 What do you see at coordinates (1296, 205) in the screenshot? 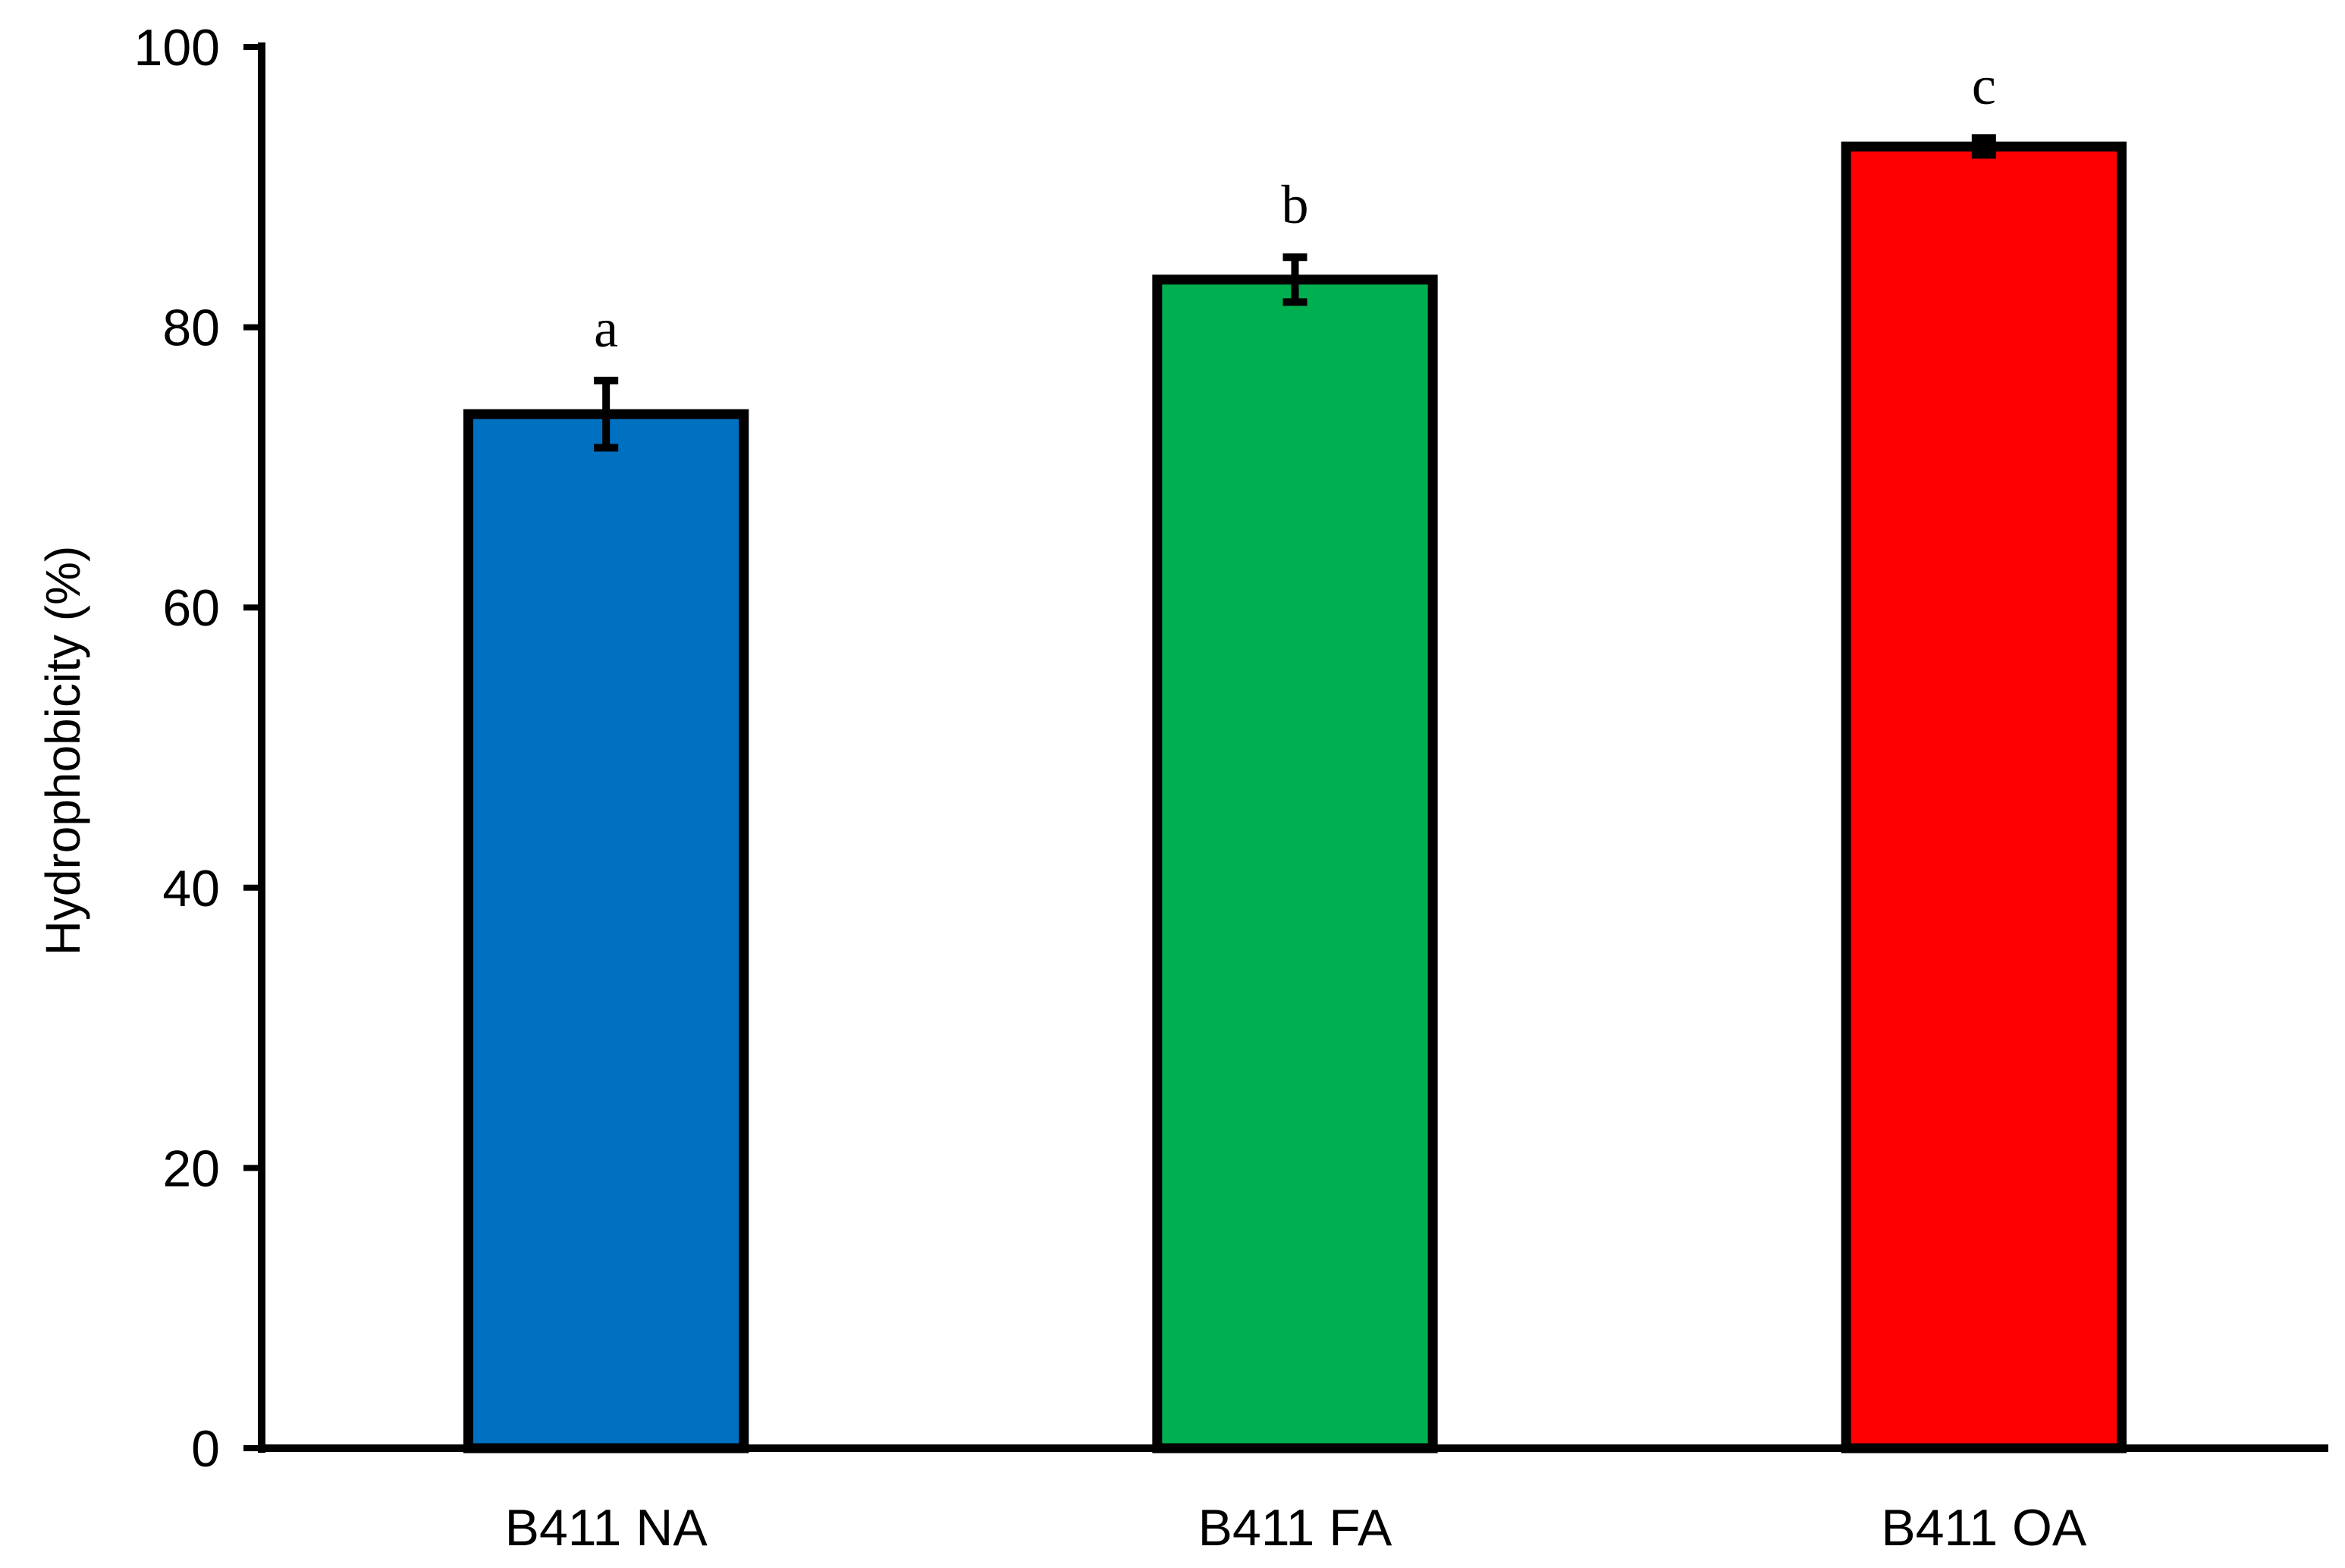
I see `significance-label-2: b` at bounding box center [1296, 205].